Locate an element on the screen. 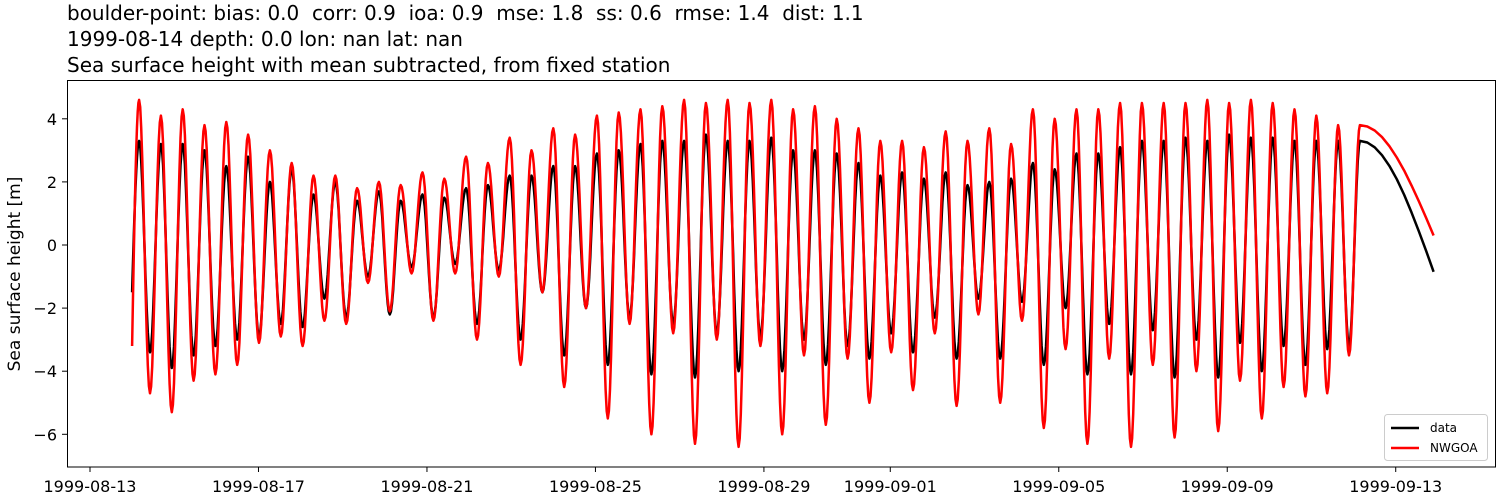 Image resolution: width=1500 pixels, height=500 pixels. x-tick-label: 1999-08-21 is located at coordinates (426, 486).